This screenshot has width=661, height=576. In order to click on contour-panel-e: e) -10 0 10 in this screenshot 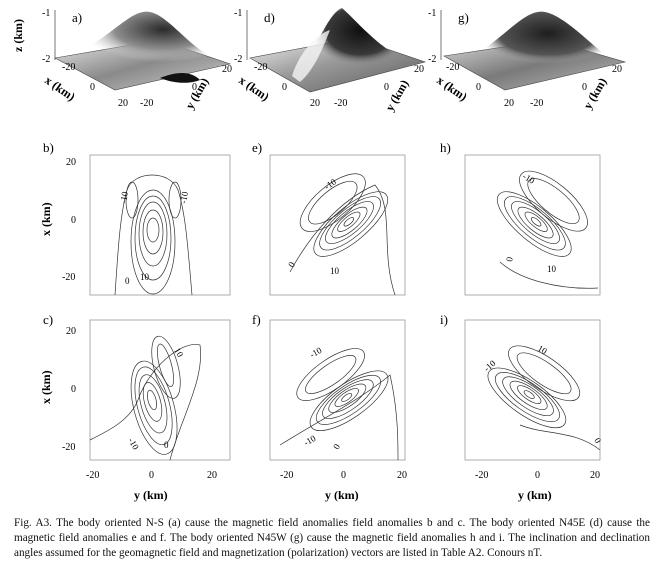, I will do `click(329, 218)`.